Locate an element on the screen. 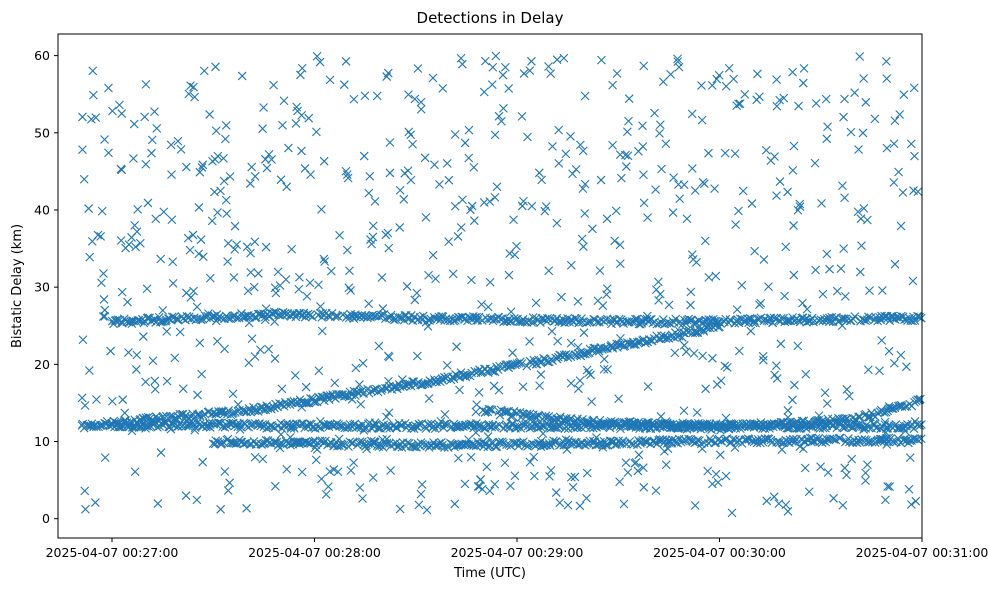 This screenshot has height=590, width=988. x-tick-label: 2025-04-07 00:30:00 is located at coordinates (719, 552).